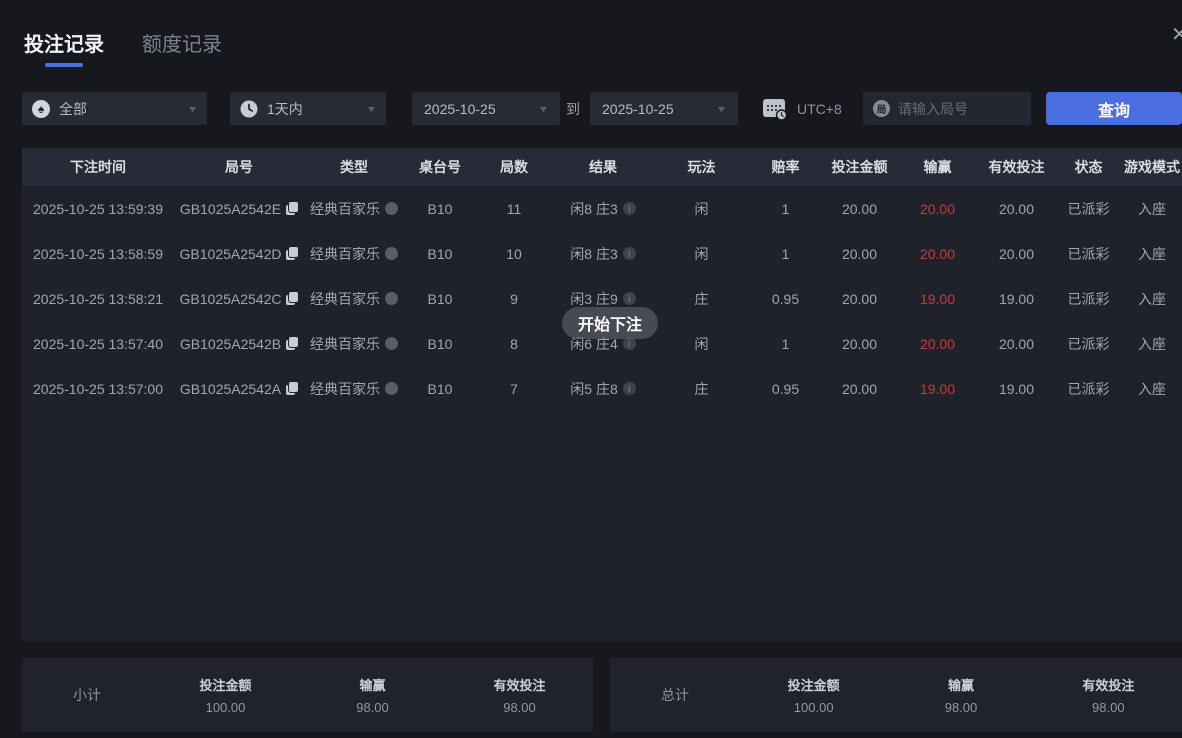  I want to click on cell-rounds: 7, so click(514, 388).